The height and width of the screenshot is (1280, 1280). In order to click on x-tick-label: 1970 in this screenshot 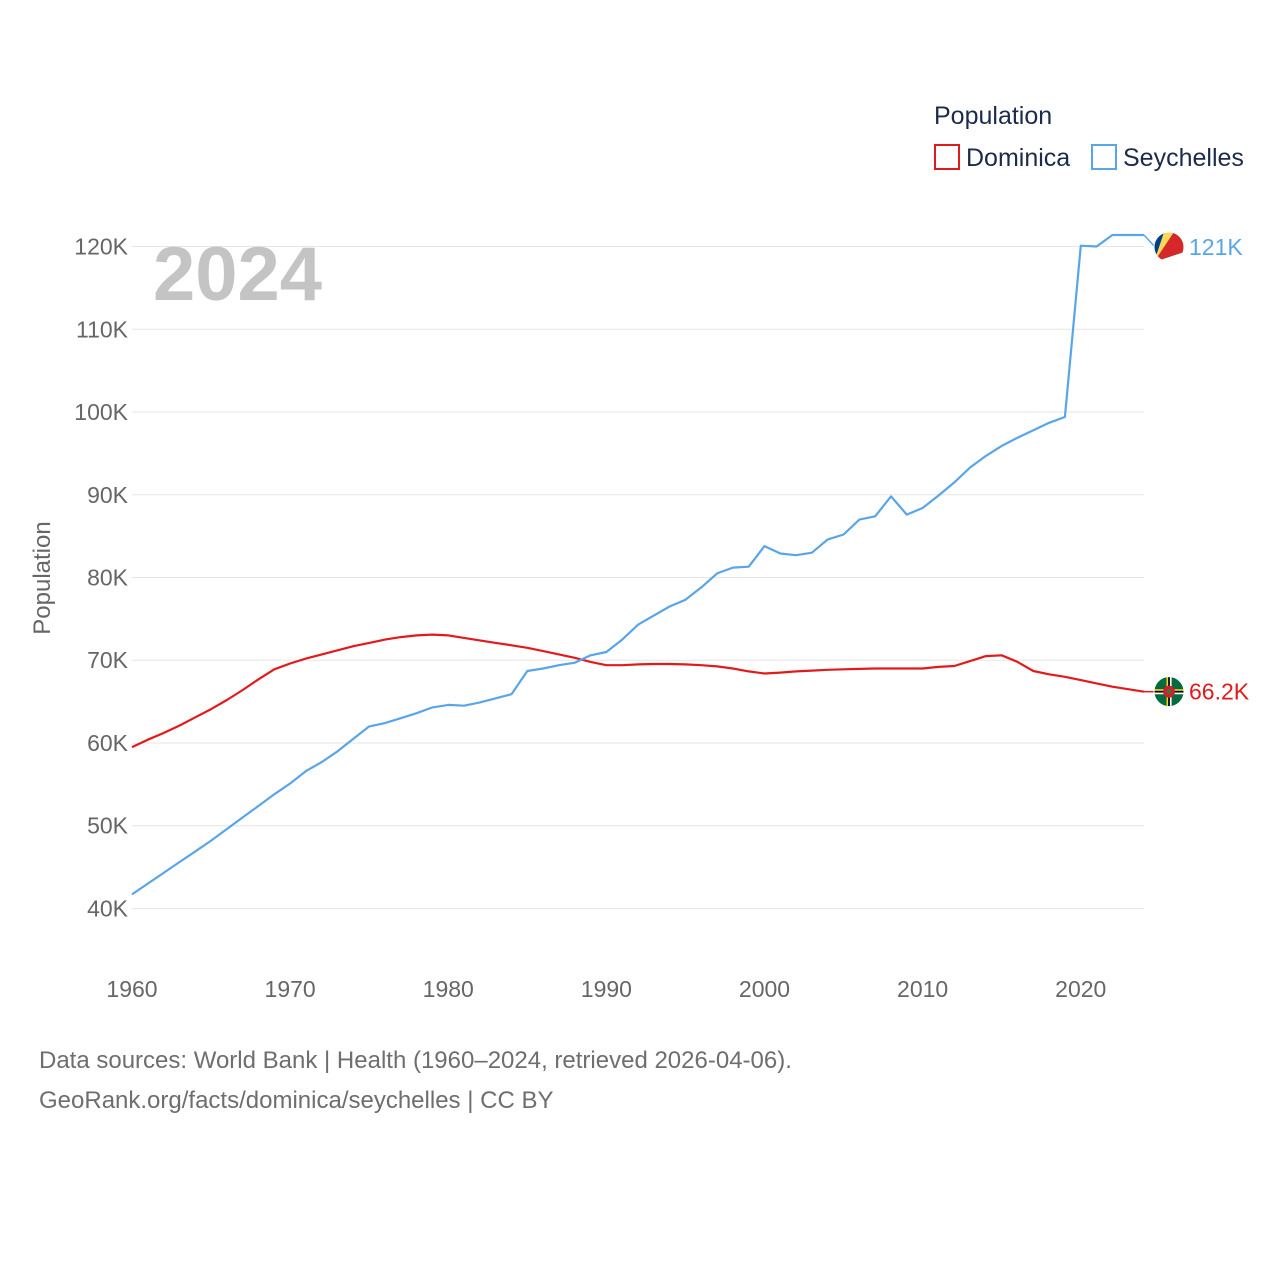, I will do `click(290, 989)`.